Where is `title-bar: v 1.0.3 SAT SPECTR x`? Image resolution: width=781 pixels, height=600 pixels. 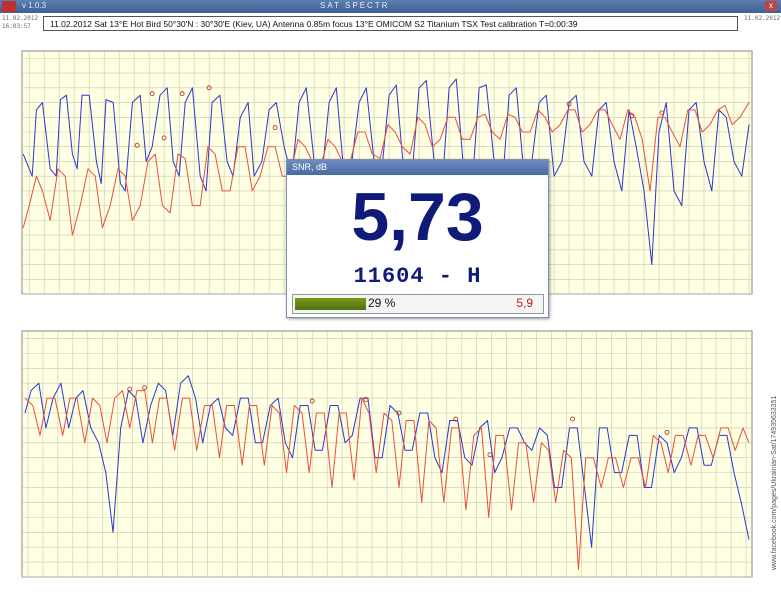
title-bar: v 1.0.3 SAT SPECTR x is located at coordinates (390, 6).